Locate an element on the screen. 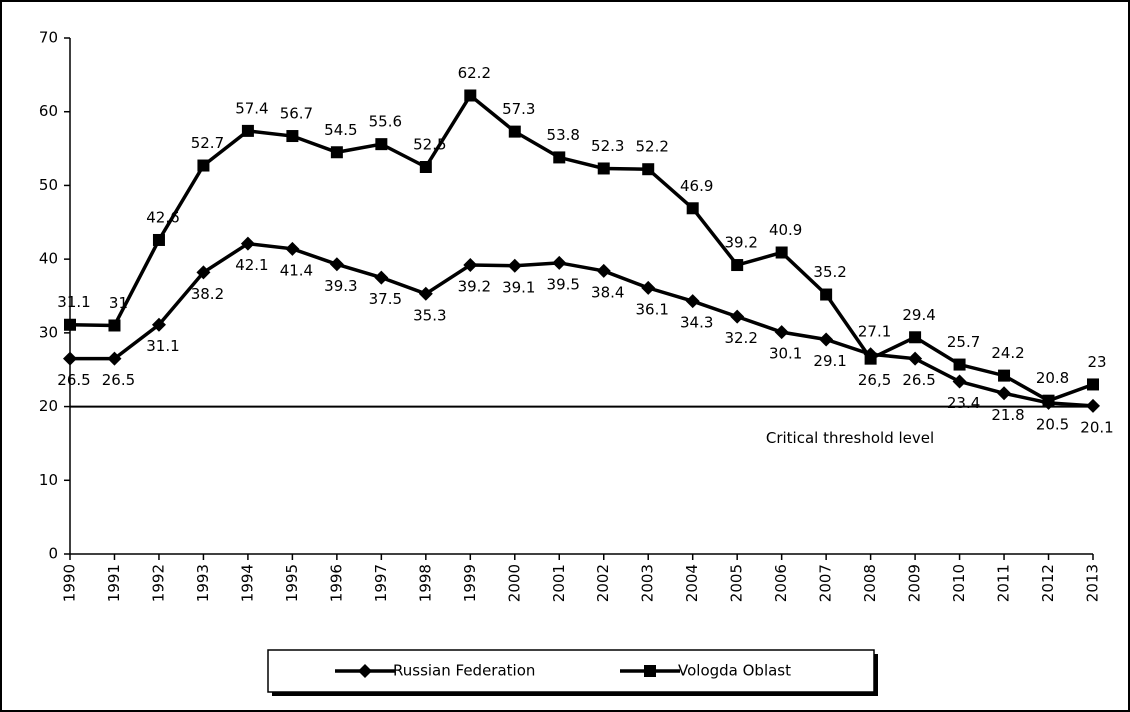 This screenshot has width=1130, height=712. data-label: 62.2 is located at coordinates (474, 73).